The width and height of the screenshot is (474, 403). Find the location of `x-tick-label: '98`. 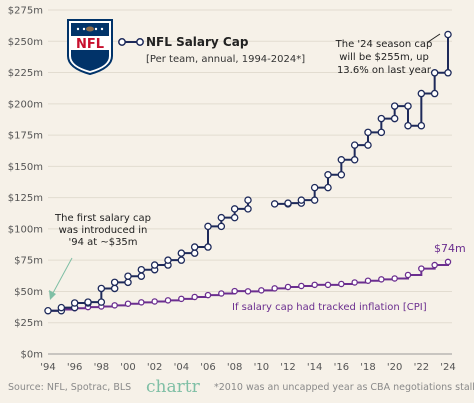

x-tick-label: '98 is located at coordinates (101, 367).